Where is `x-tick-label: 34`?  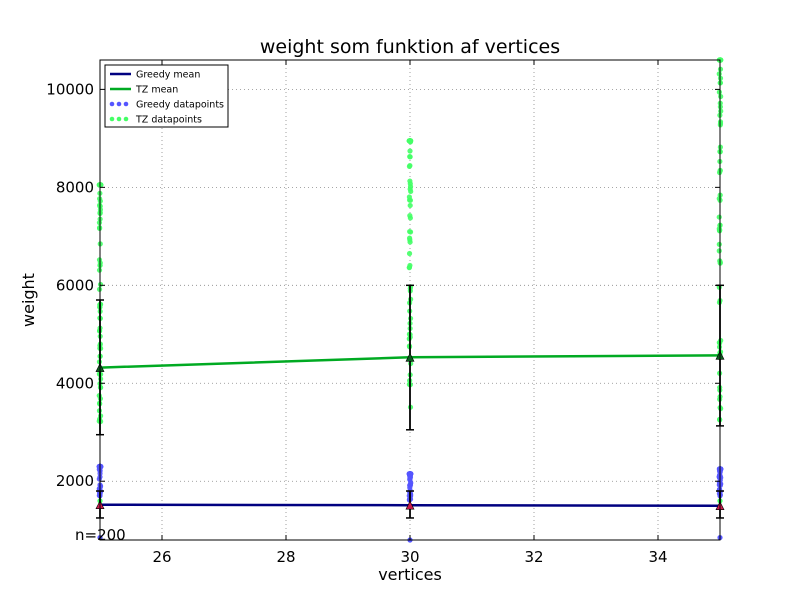
x-tick-label: 34 is located at coordinates (657, 557).